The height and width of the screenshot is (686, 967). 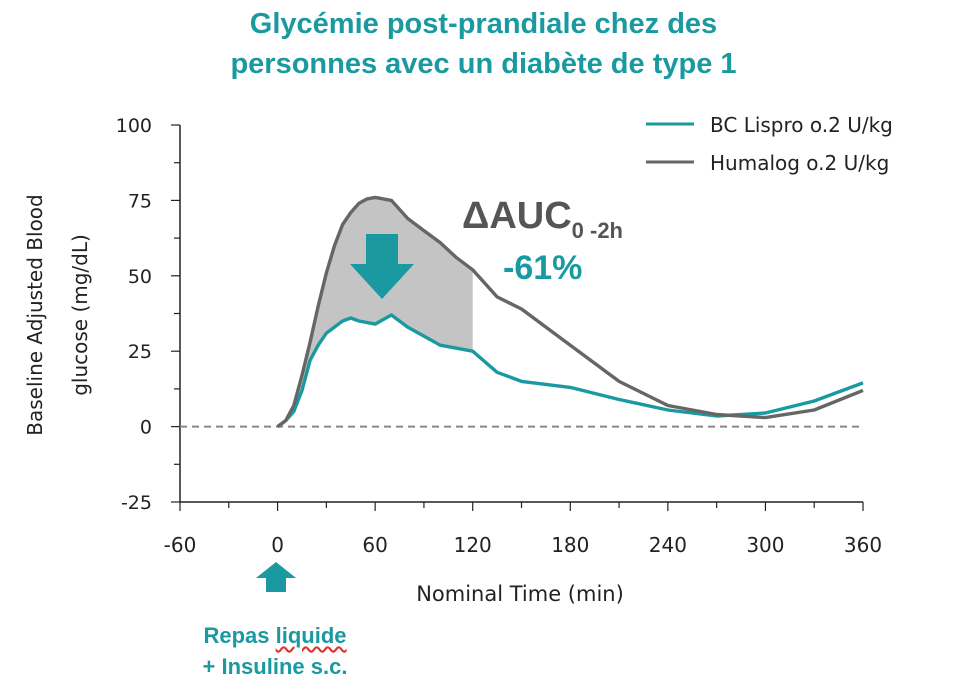 What do you see at coordinates (542, 268) in the screenshot?
I see `delta-auc-percent: -61%` at bounding box center [542, 268].